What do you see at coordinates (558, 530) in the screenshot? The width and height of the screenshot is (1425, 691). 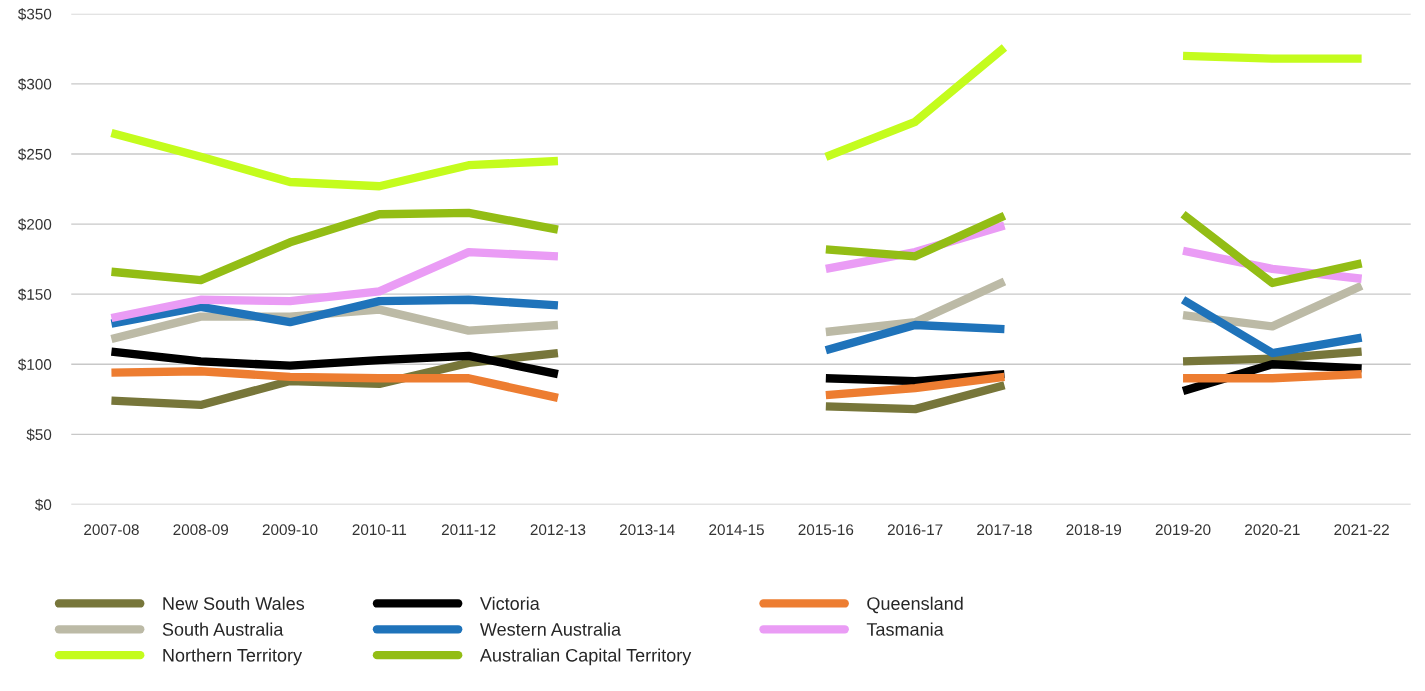 I see `x-tick-label: 2012-13` at bounding box center [558, 530].